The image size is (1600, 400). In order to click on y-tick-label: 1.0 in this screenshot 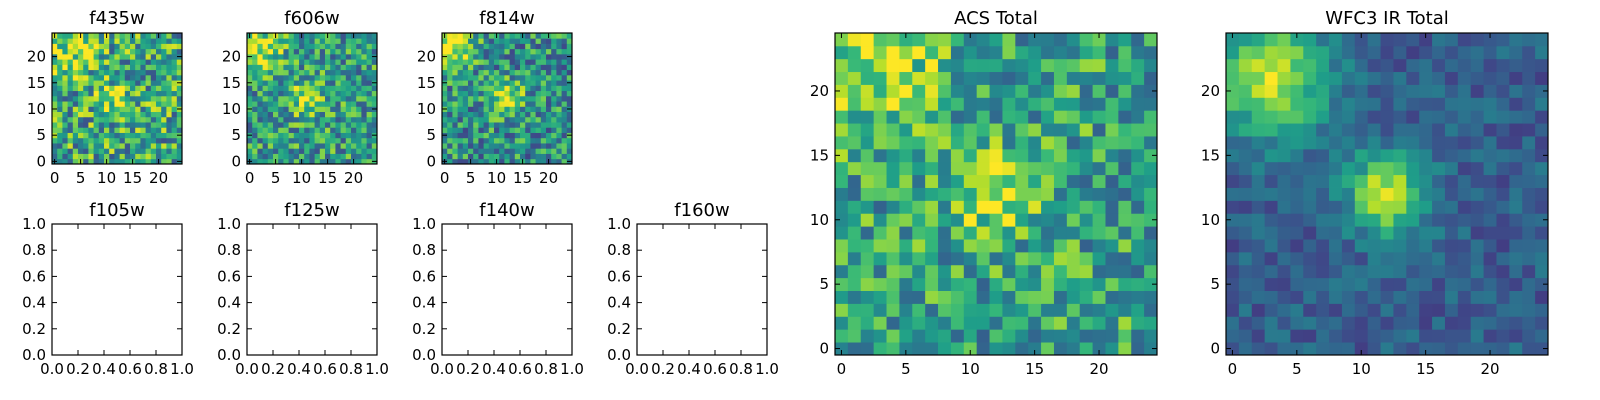, I will do `click(34, 224)`.